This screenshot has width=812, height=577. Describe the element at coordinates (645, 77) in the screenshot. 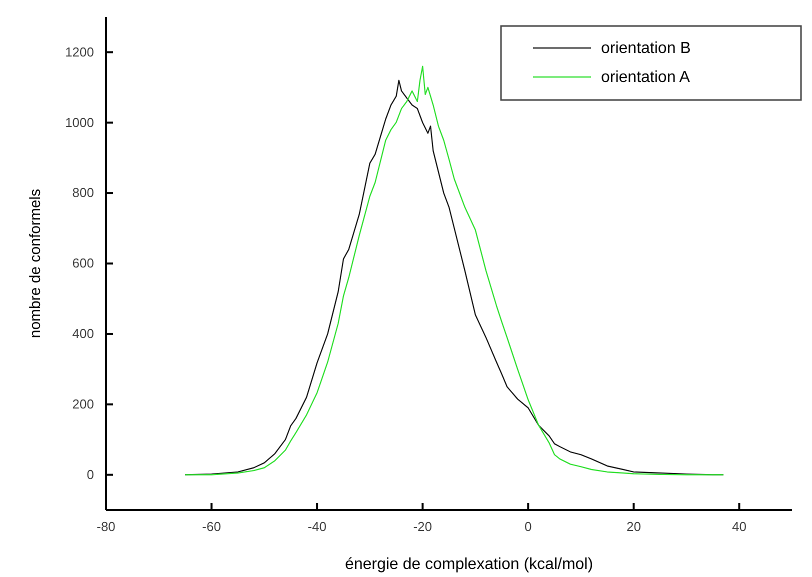

I see `legend-label: orientation A` at that location.